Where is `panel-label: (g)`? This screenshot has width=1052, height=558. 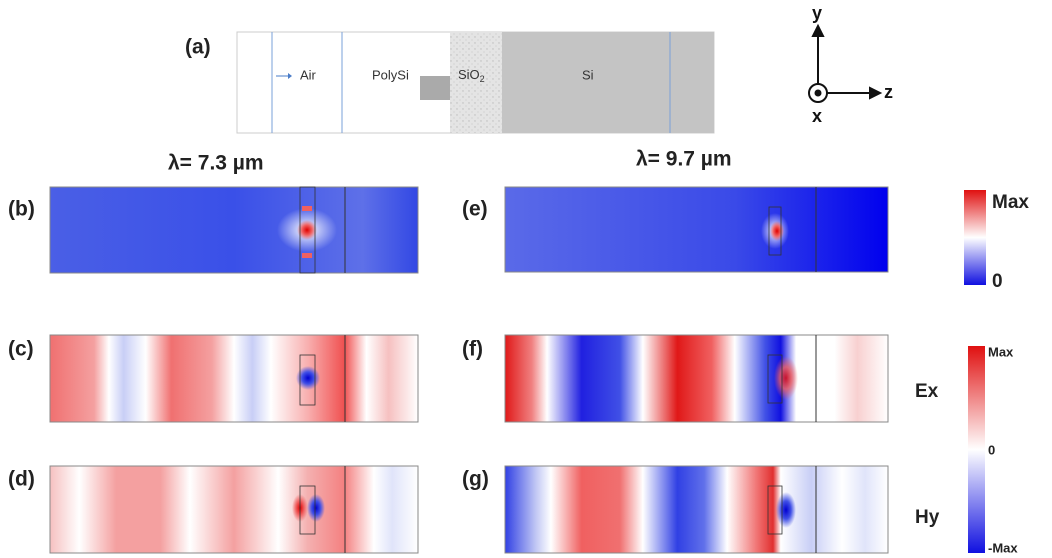
panel-label: (g) is located at coordinates (475, 479).